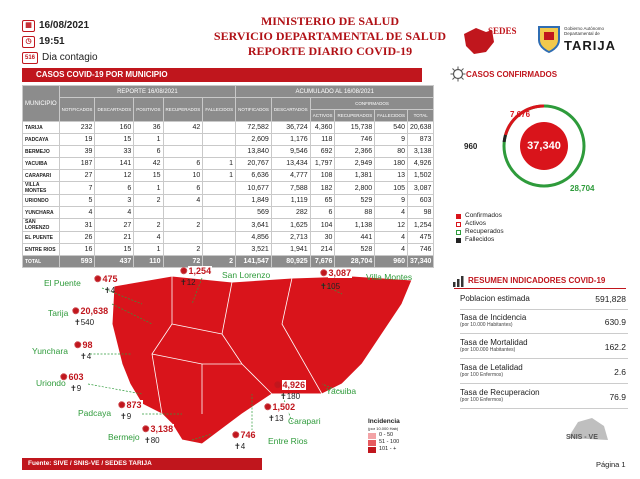  I want to click on title-line-1: MINISTERIO DE SALUD, so click(330, 21).